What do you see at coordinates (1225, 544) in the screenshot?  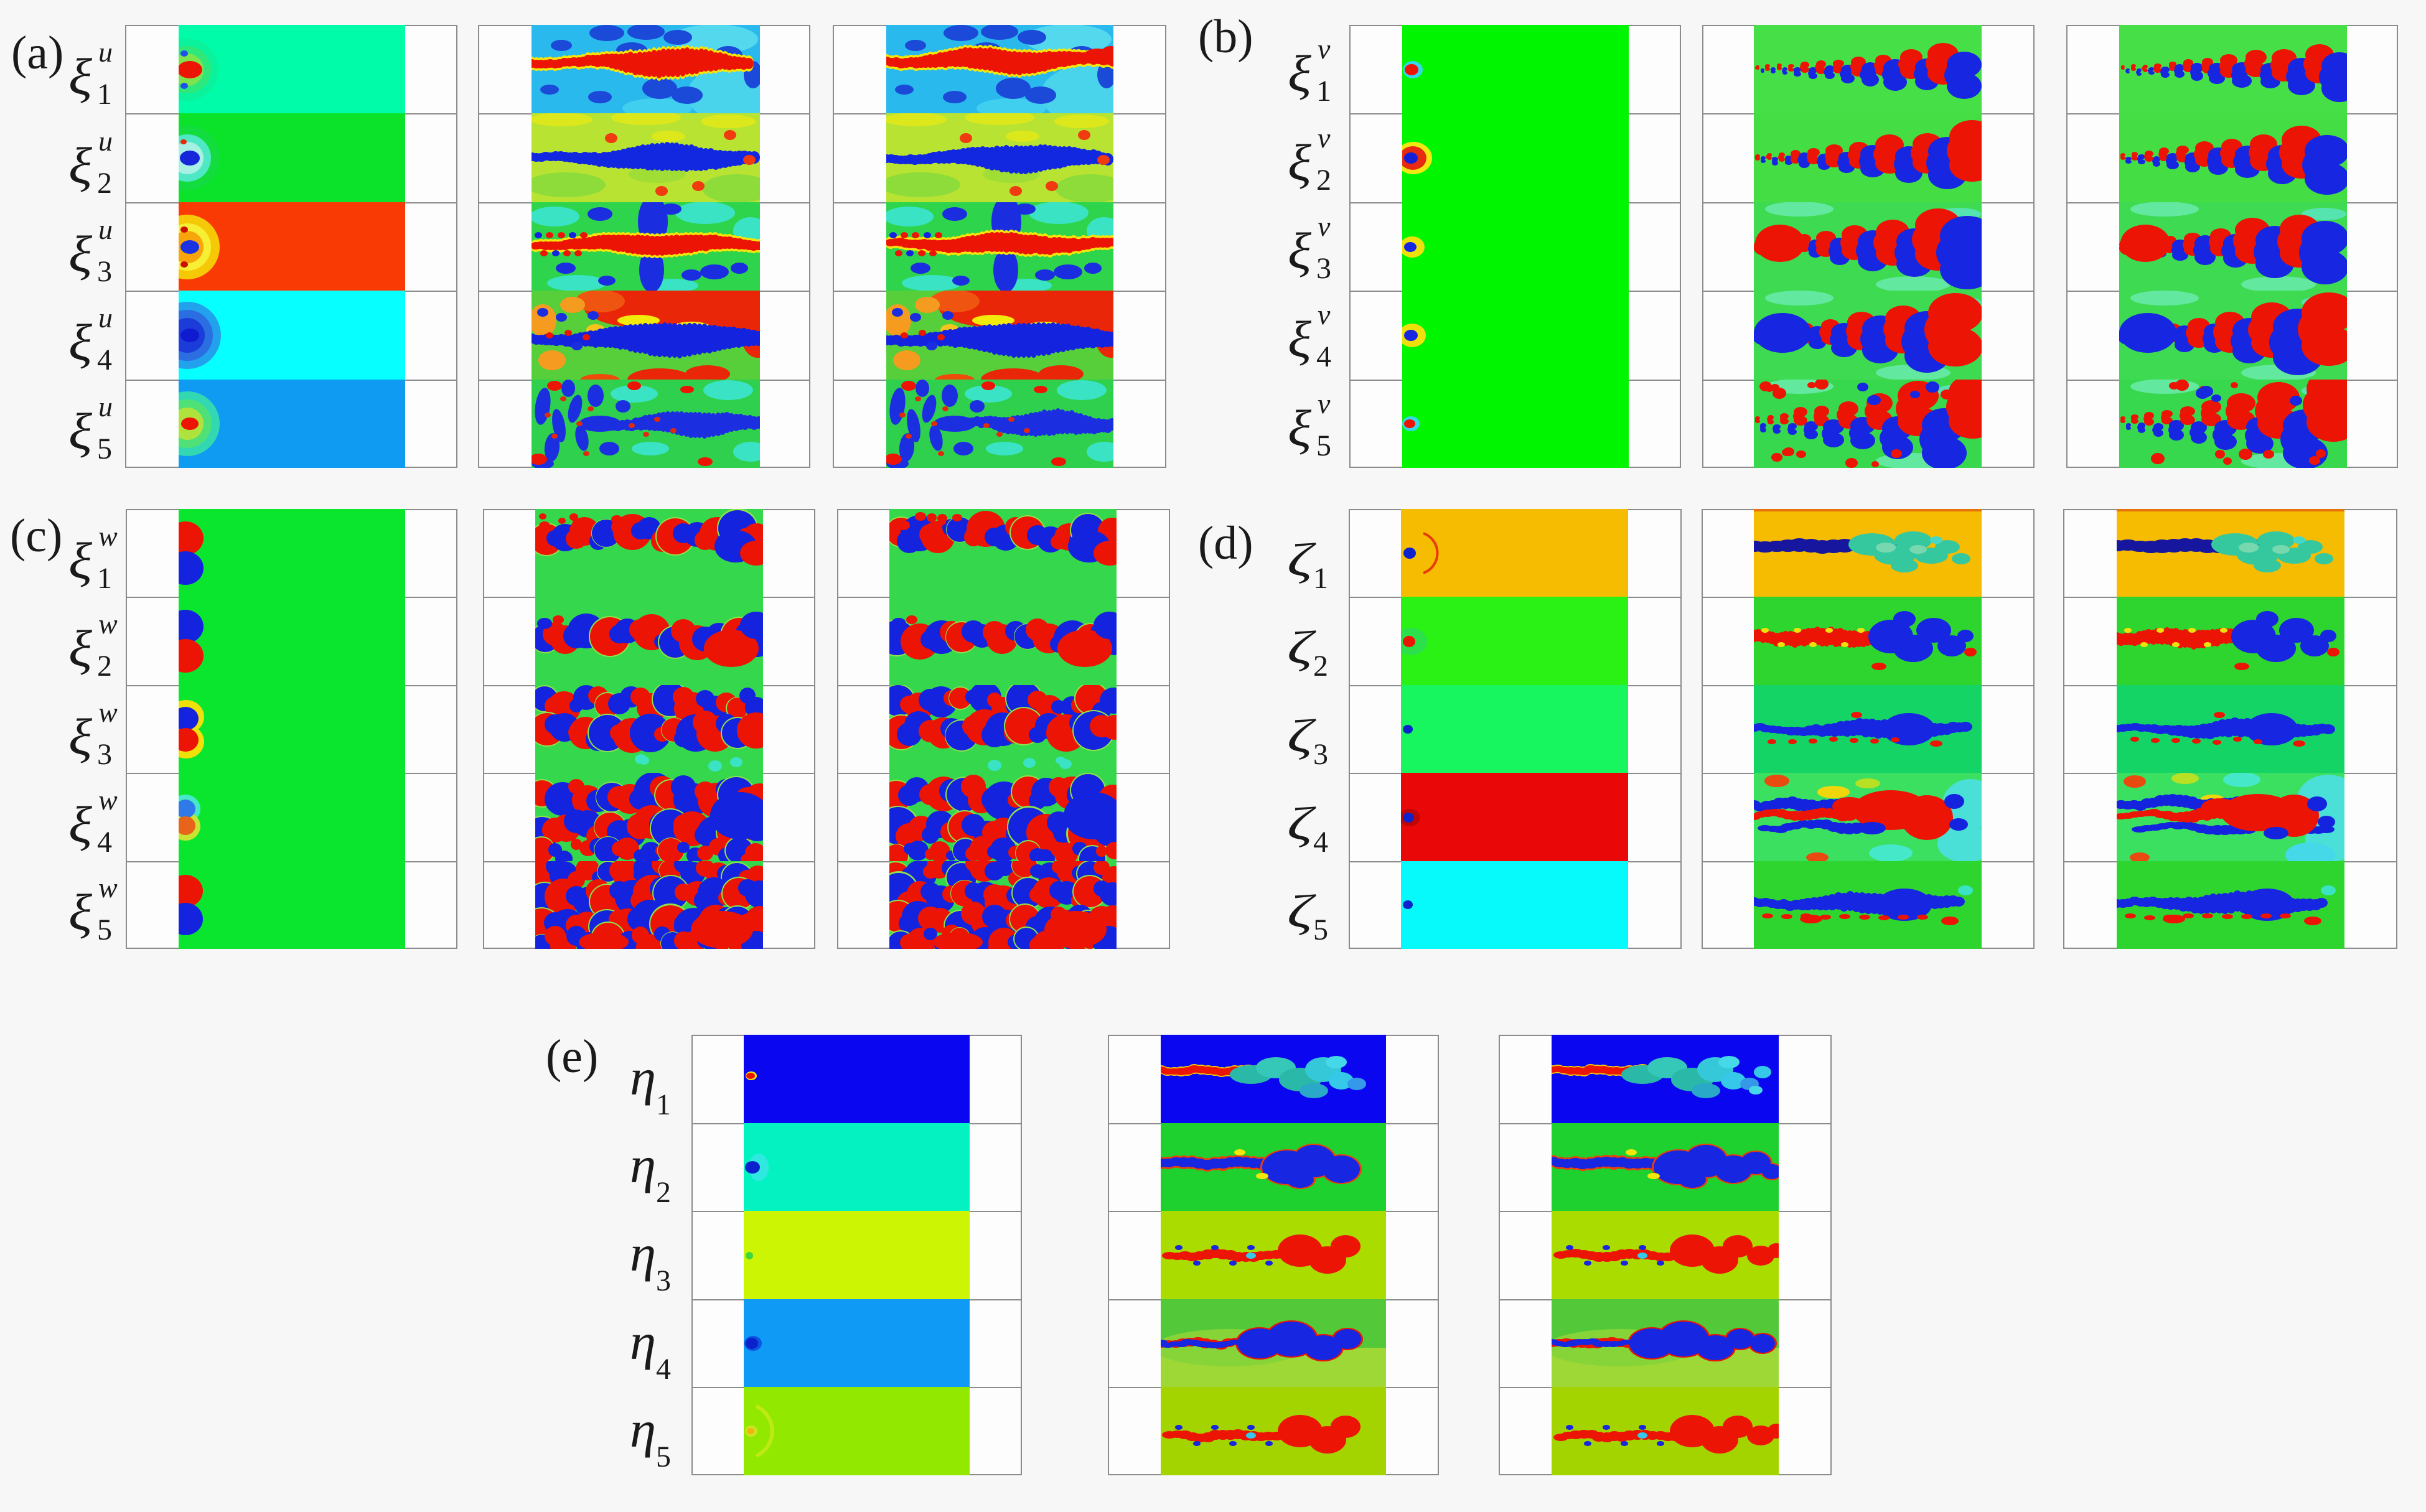 I see `svg-text: (d)` at bounding box center [1225, 544].